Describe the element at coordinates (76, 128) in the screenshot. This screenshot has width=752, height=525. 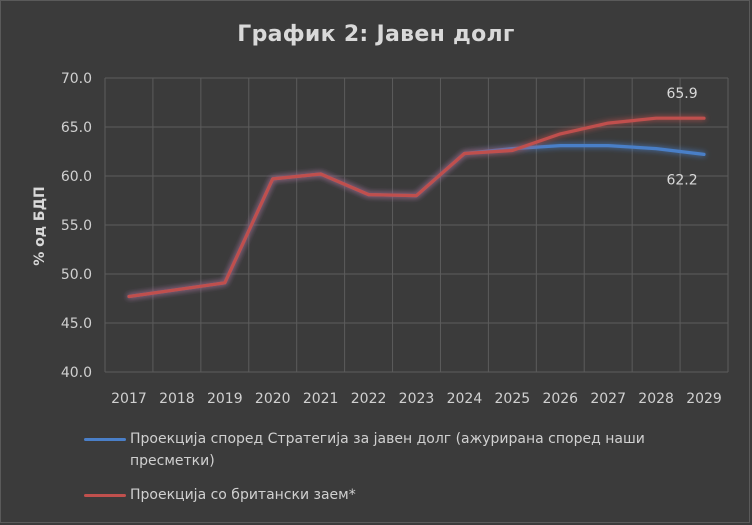
I see `y-tick-label: 65.0` at that location.